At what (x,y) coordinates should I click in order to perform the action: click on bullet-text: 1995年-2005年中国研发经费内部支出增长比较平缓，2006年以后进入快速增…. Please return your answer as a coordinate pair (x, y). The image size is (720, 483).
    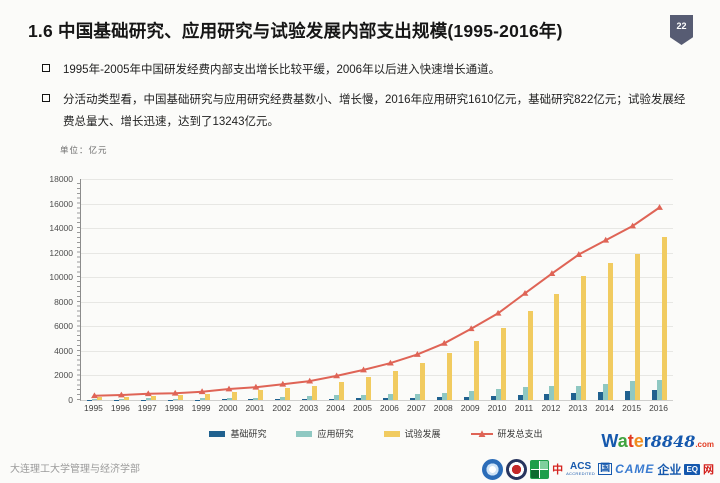
    Looking at the image, I should click on (282, 70).